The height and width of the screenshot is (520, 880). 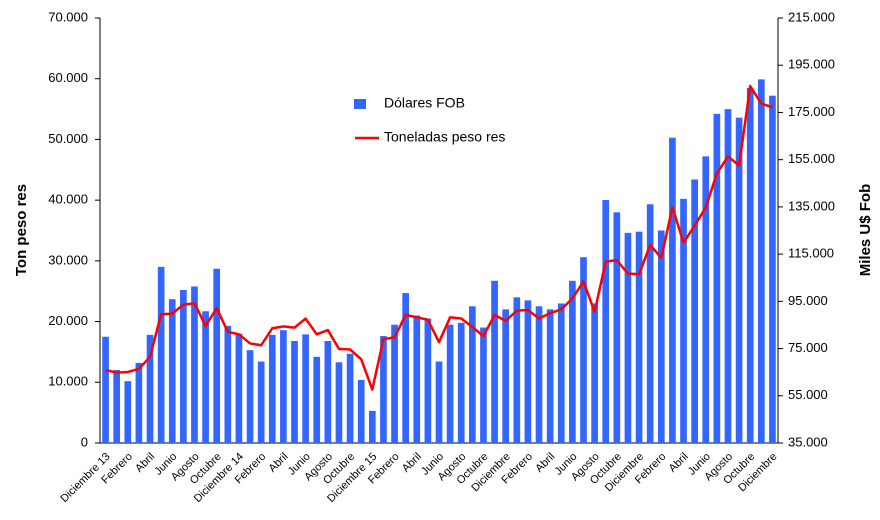 I want to click on y-tick-label: 70.000, so click(x=68, y=16).